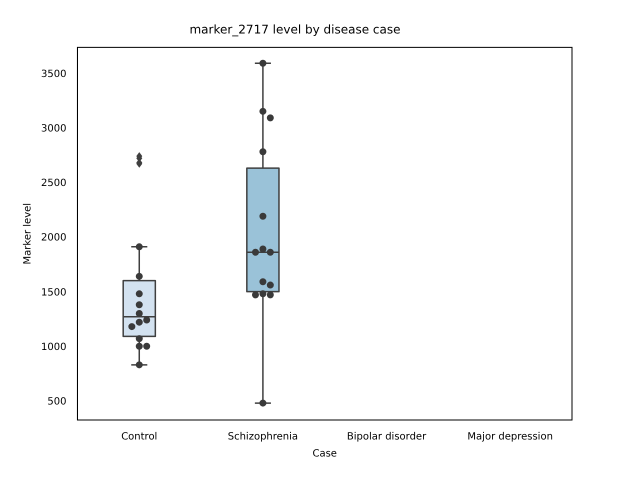 This screenshot has height=480, width=640. I want to click on y-tick-label: 500, so click(56, 402).